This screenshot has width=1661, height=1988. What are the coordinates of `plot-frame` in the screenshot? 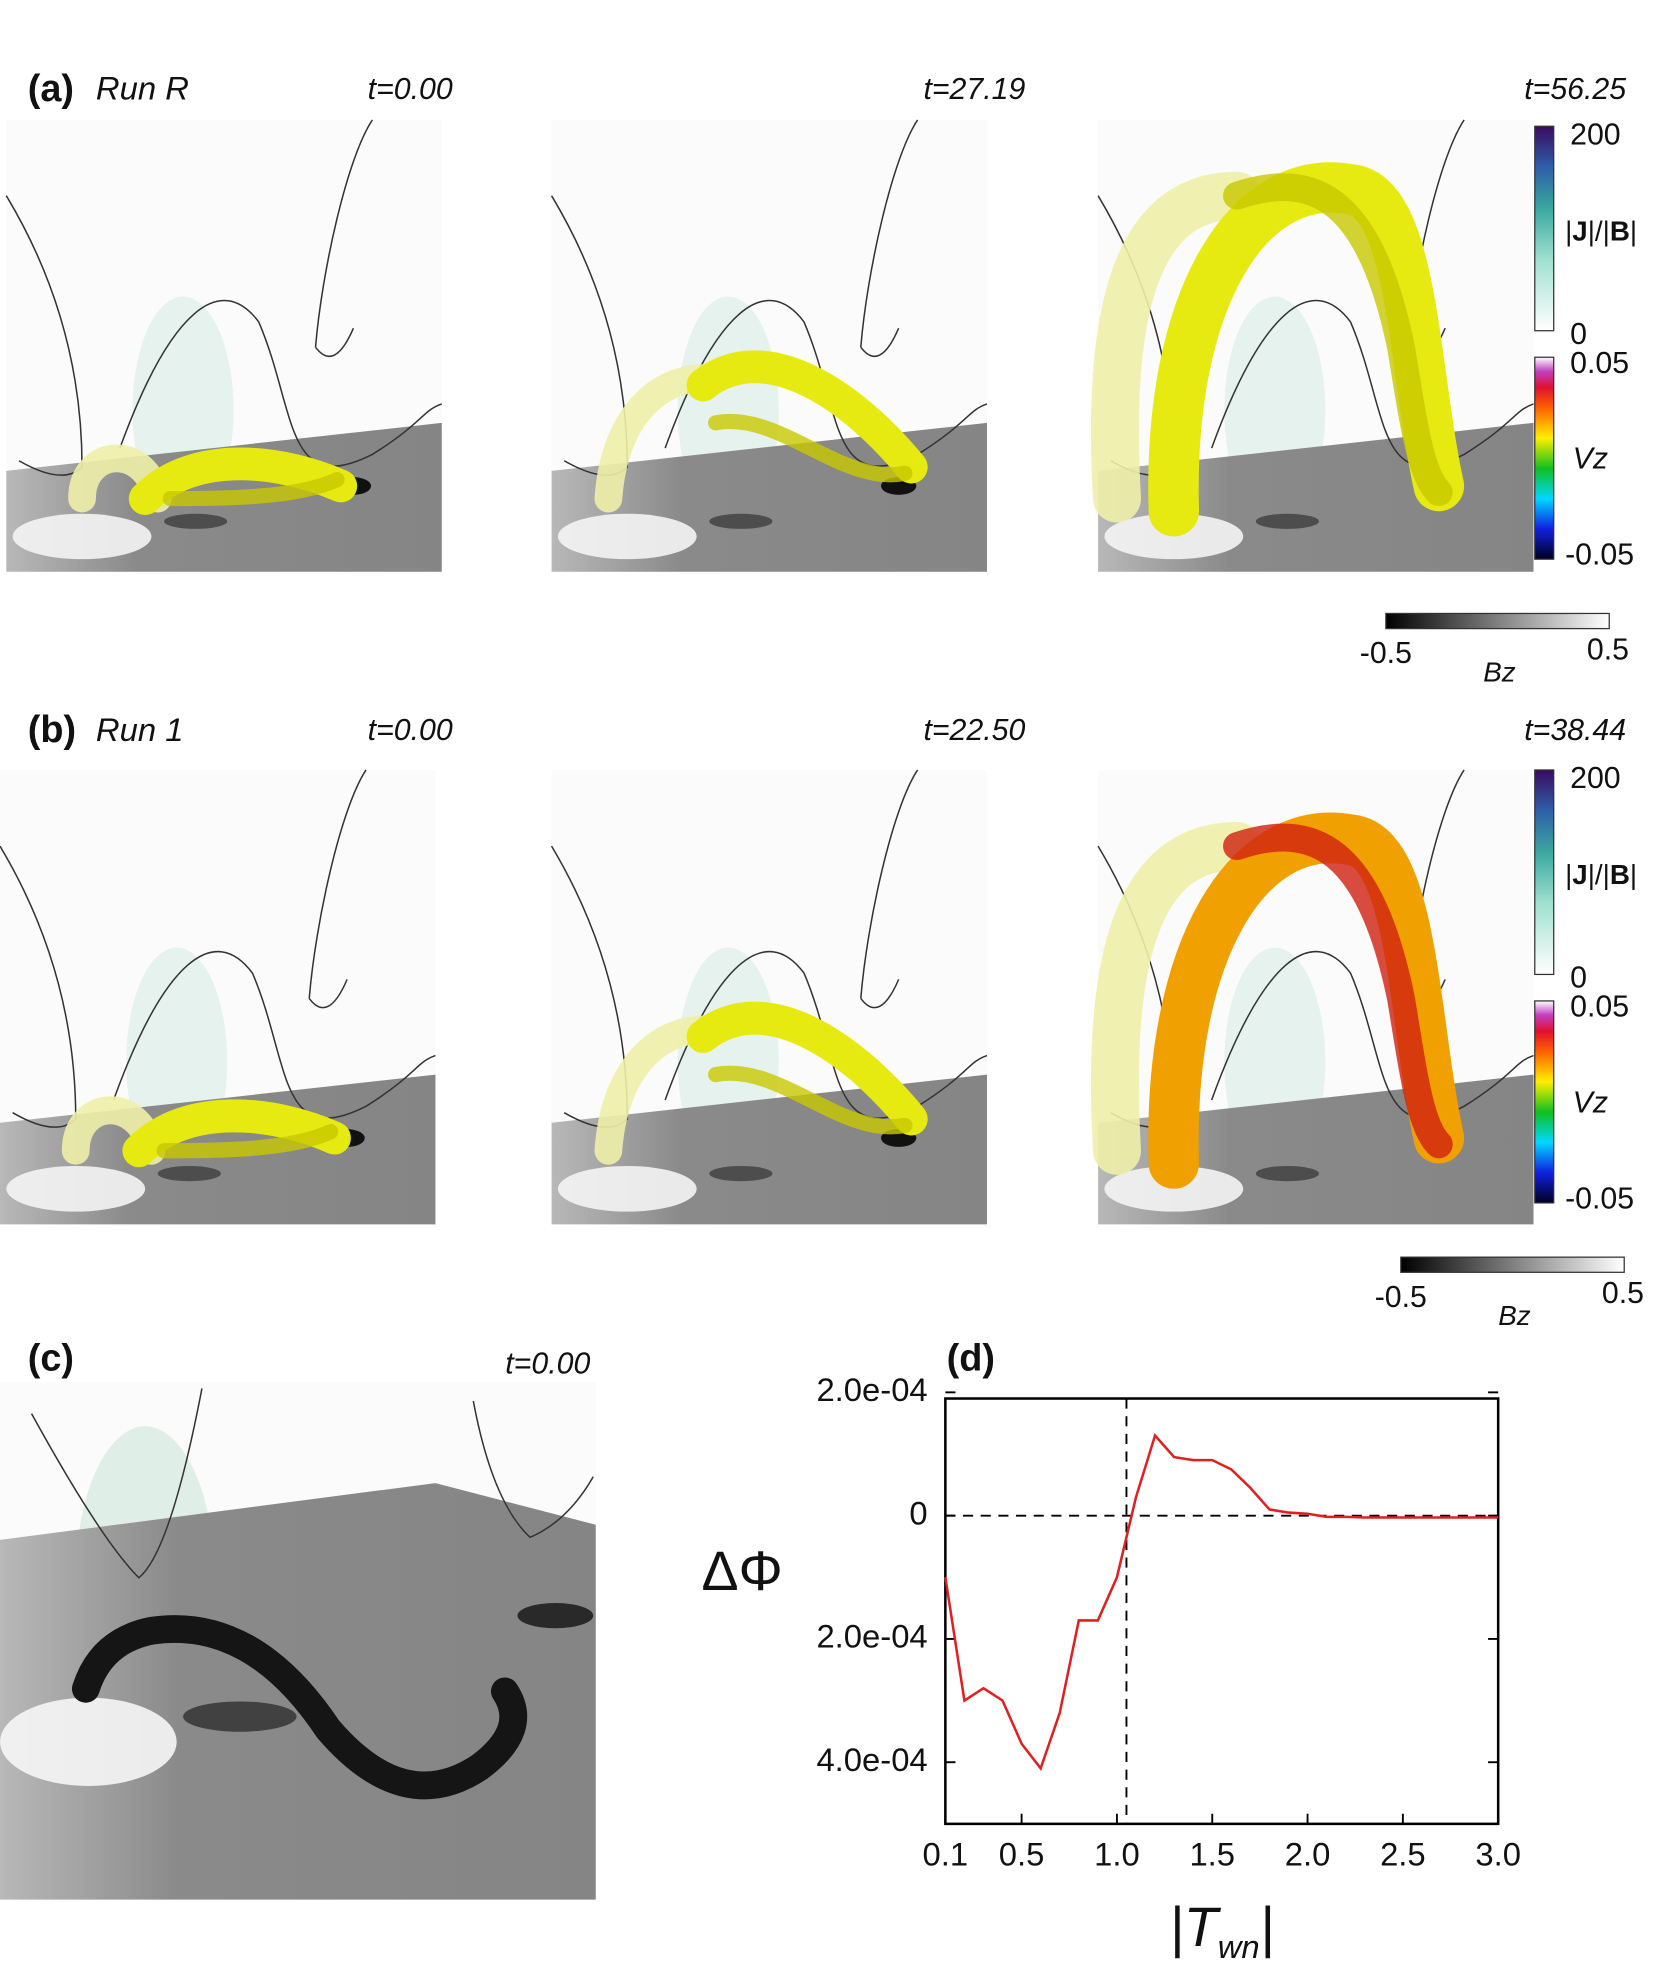 It's located at (1222, 1611).